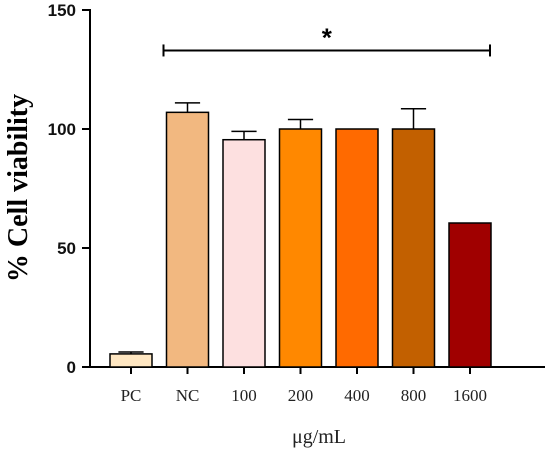 The width and height of the screenshot is (550, 457). Describe the element at coordinates (414, 395) in the screenshot. I see `x-tick-label: 800` at that location.